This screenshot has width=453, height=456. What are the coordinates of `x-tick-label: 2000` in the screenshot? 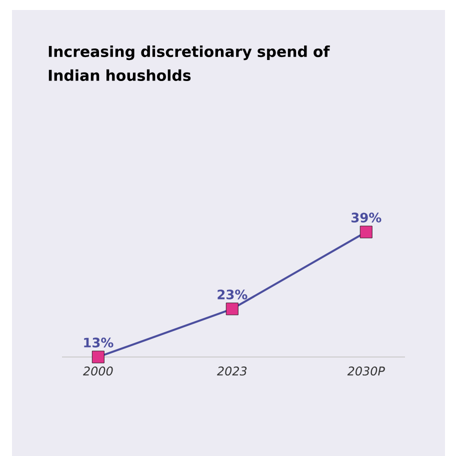 It's located at (98, 371).